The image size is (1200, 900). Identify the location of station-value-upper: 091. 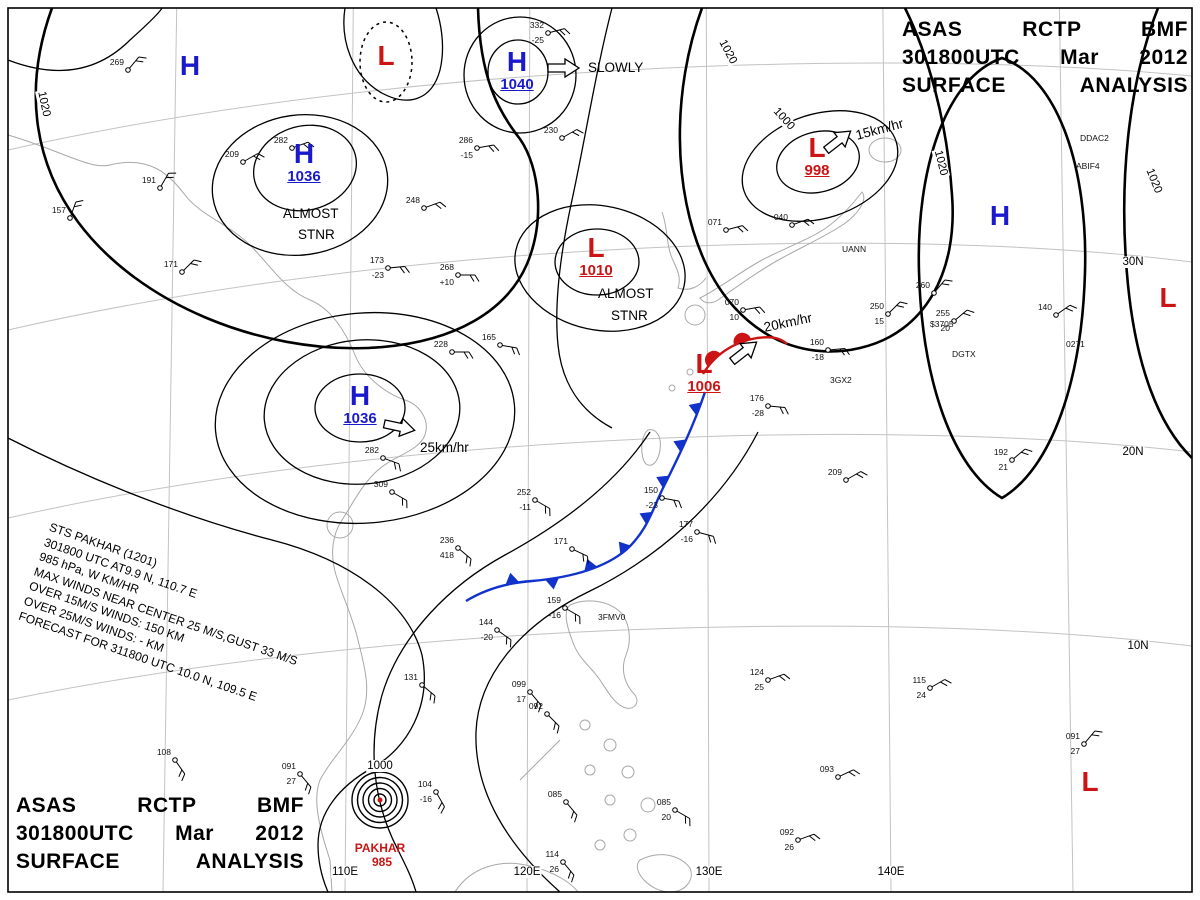
(1073, 736).